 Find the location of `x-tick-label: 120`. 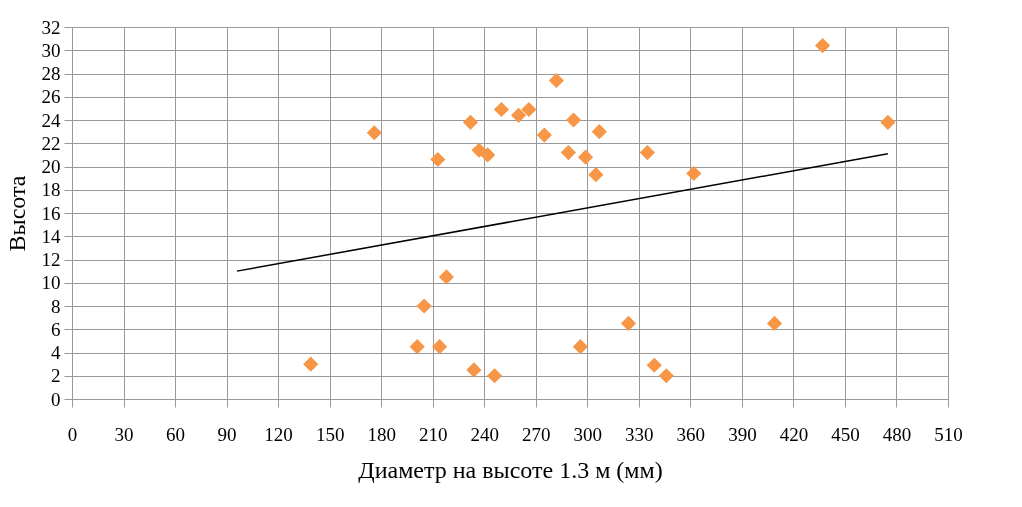

x-tick-label: 120 is located at coordinates (278, 434).